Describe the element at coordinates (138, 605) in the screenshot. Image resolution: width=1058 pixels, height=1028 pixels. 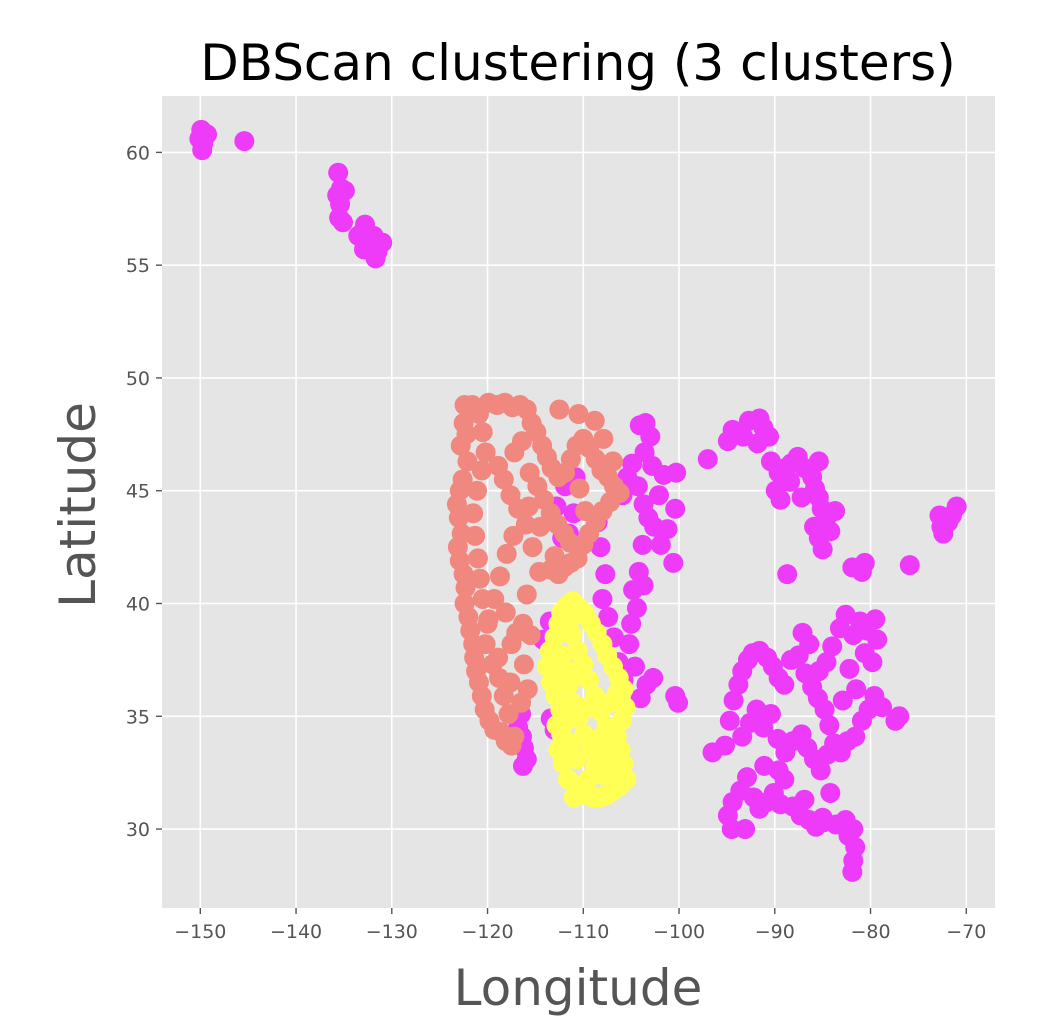
I see `y-tick-label: 40` at that location.